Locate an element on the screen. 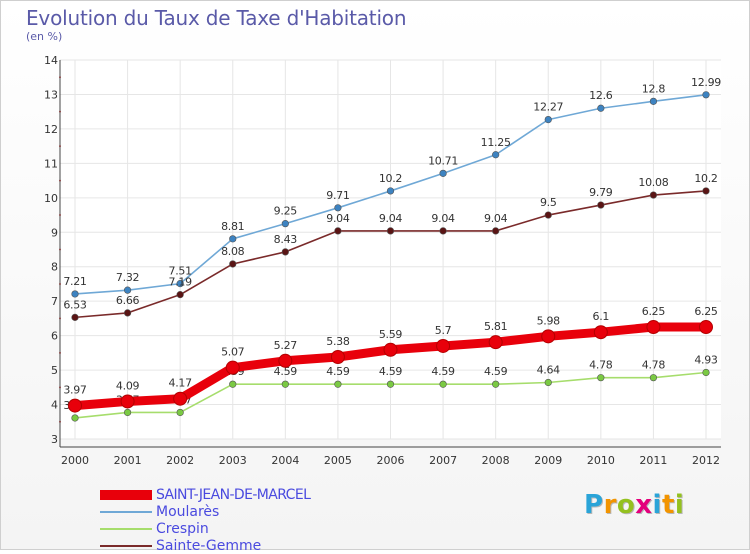  x-tick-label: 2011 is located at coordinates (653, 460).